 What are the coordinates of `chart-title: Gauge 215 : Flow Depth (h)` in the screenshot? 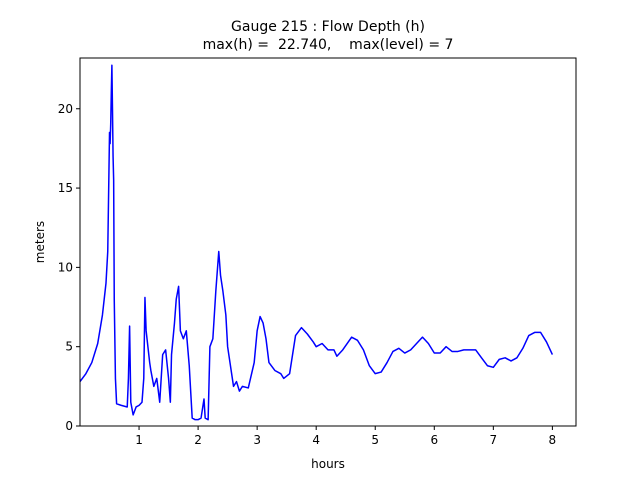 It's located at (328, 27).